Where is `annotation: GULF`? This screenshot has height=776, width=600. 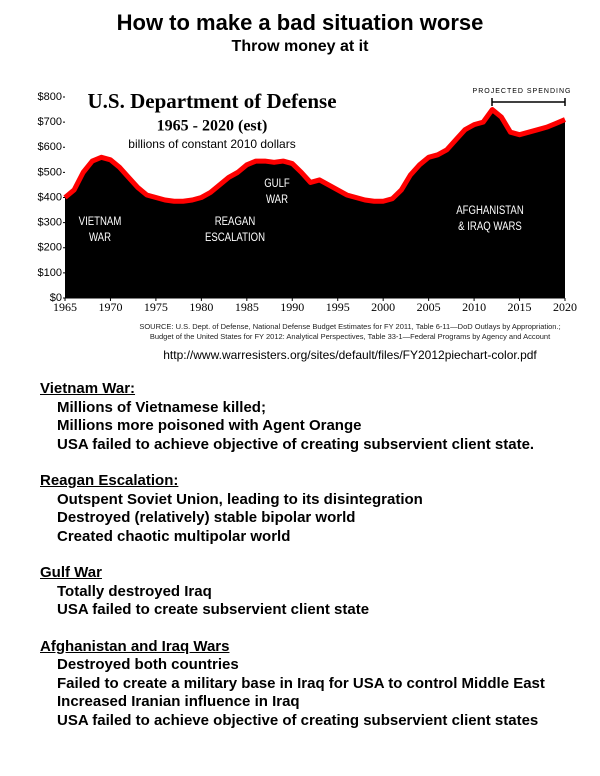
annotation: GULF is located at coordinates (277, 183).